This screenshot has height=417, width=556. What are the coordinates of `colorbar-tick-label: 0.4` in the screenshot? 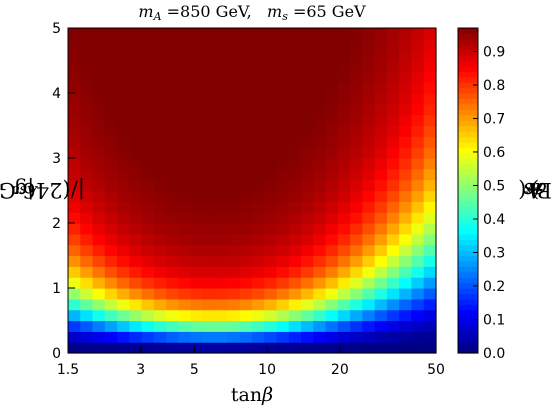 It's located at (494, 220).